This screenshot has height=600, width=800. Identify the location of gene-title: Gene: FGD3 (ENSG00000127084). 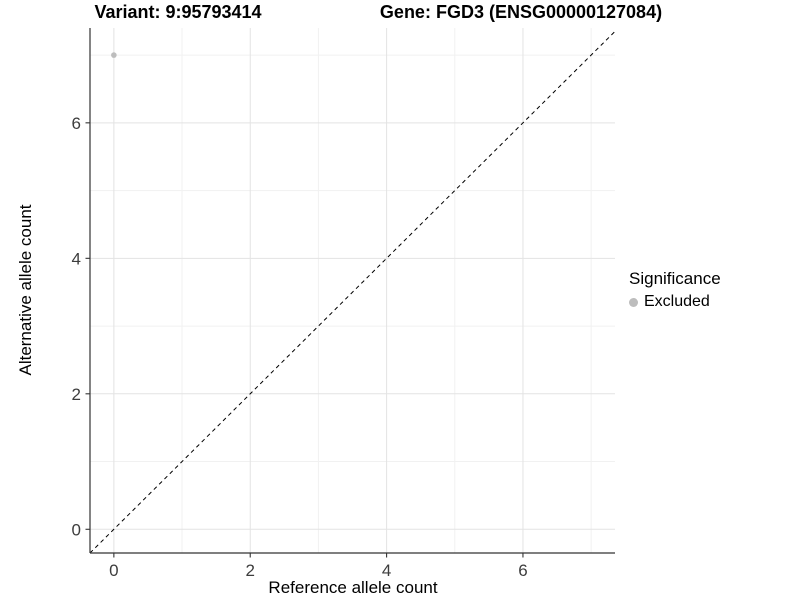
(521, 12).